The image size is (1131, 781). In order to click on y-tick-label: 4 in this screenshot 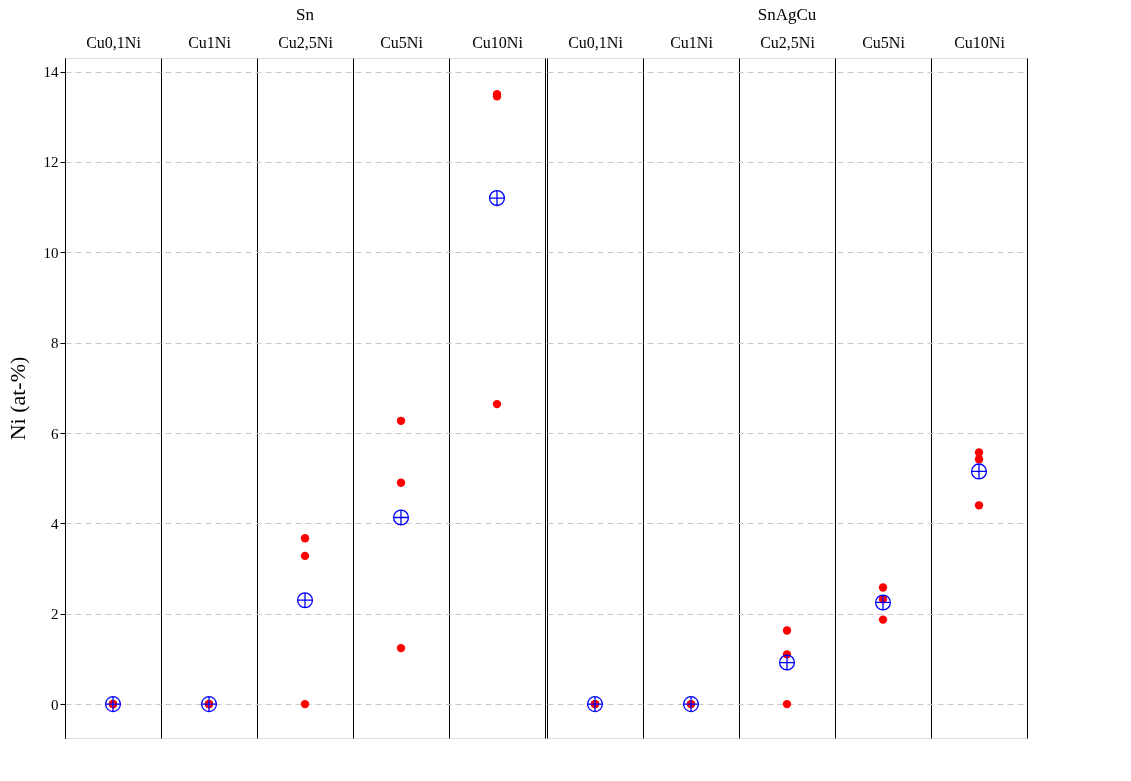, I will do `click(55, 523)`.